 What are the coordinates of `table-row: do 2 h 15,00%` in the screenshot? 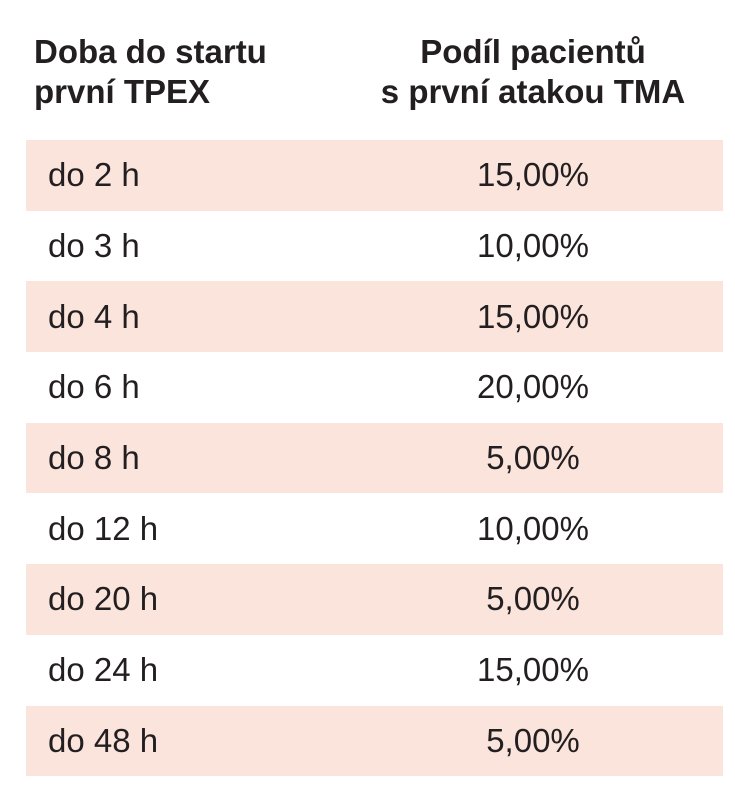 It's located at (374, 175).